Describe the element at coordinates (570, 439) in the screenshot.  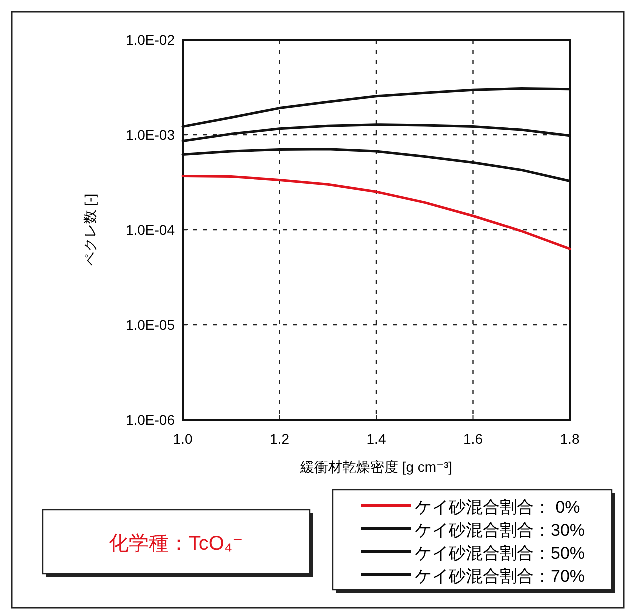
I see `x-tick-label: 1.8` at that location.